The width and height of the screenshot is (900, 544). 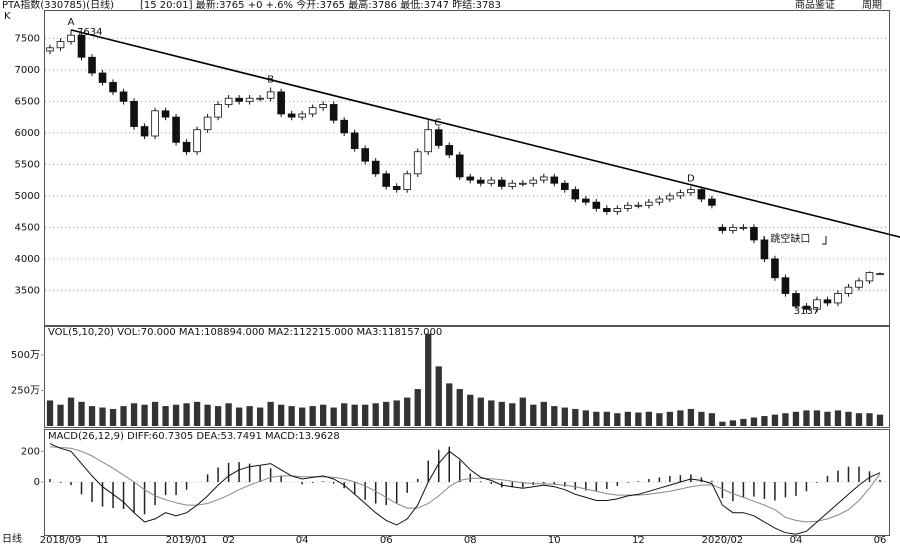 What do you see at coordinates (58, 5) in the screenshot?
I see `chart-title: PTA指数(330785)(日线)` at bounding box center [58, 5].